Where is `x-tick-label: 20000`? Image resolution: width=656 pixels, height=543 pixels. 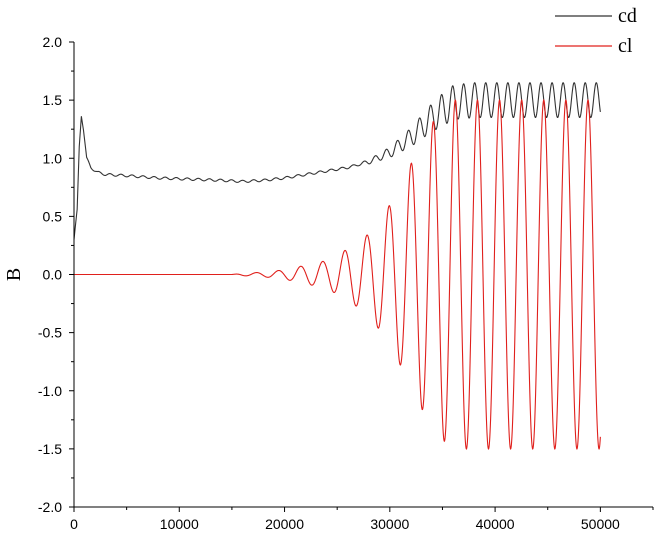
x-tick-label: 20000 is located at coordinates (284, 524).